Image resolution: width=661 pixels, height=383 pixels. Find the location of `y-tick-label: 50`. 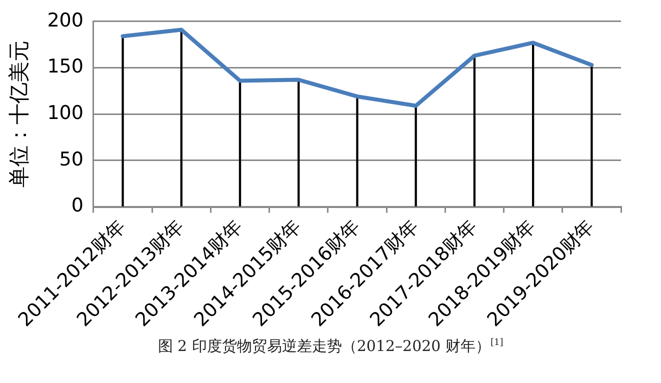

y-tick-label: 50 is located at coordinates (71, 159).